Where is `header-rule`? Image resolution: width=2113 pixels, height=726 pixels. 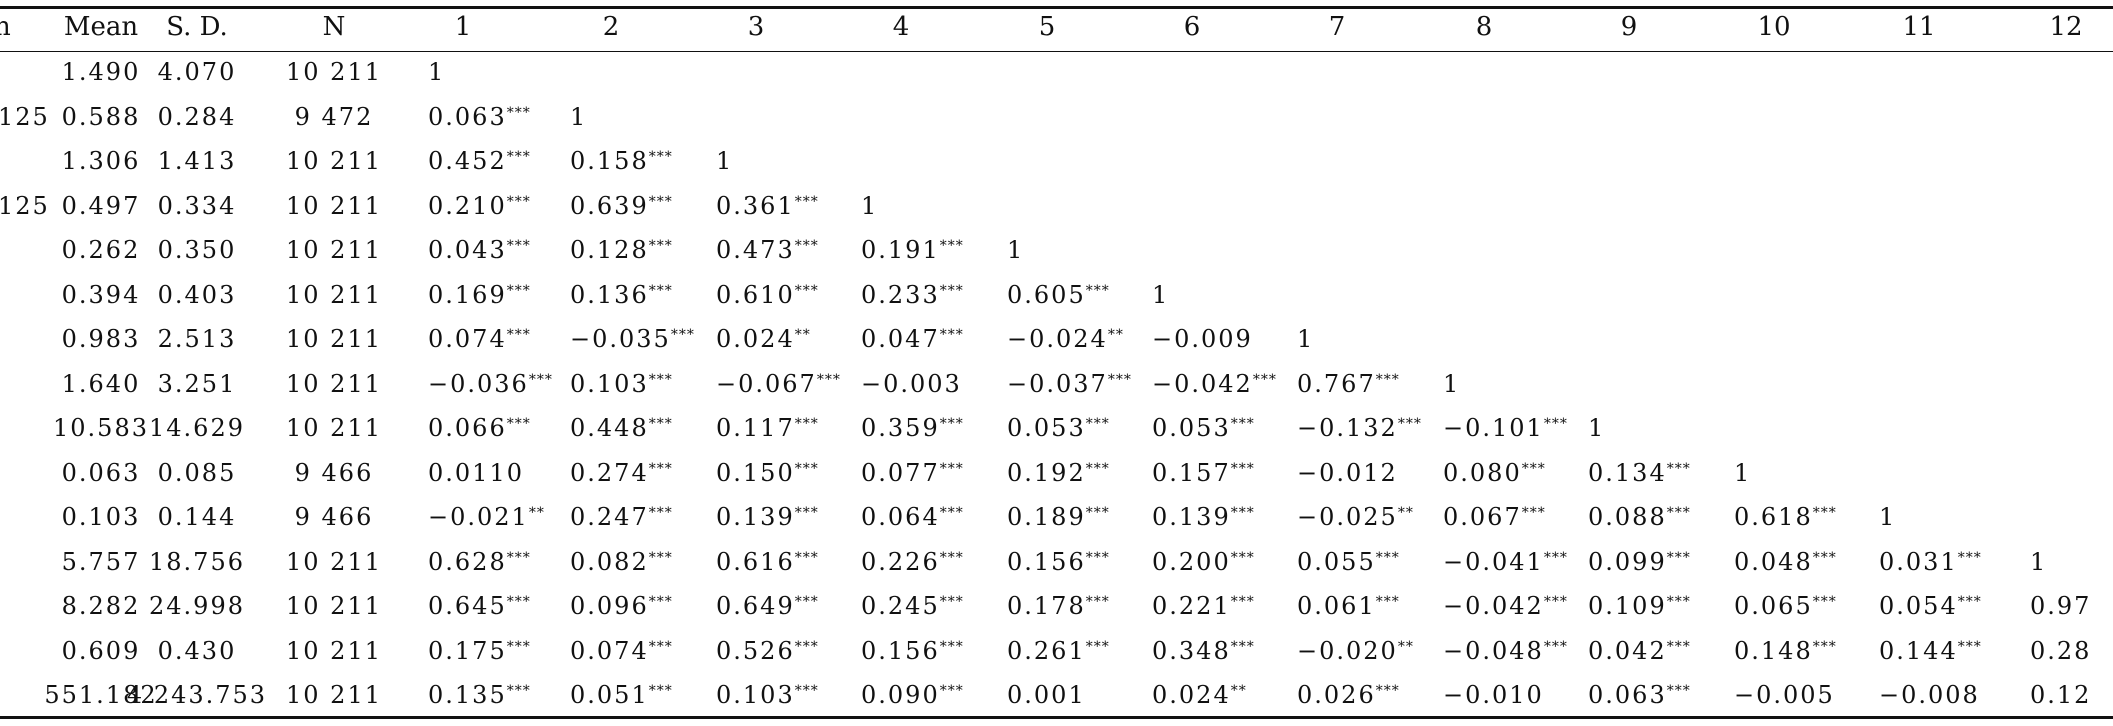 header-rule is located at coordinates (1056, 51).